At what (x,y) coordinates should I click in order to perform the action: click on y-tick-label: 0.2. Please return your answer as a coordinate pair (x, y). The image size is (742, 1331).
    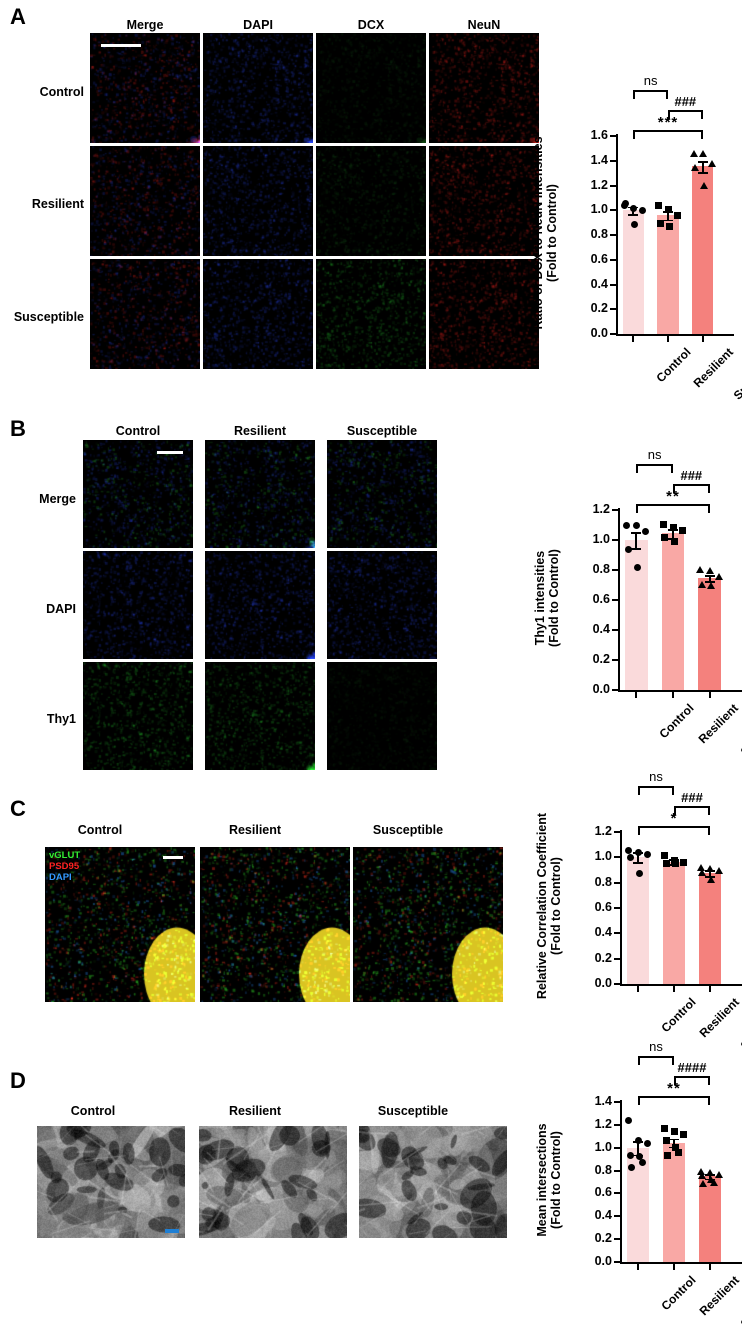
    Looking at the image, I should click on (599, 308).